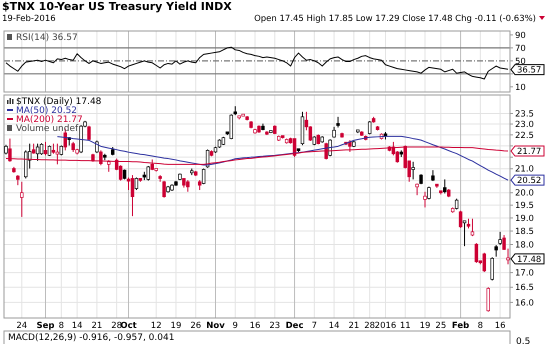  What do you see at coordinates (461, 326) in the screenshot?
I see `x-tick-label: Feb` at bounding box center [461, 326].